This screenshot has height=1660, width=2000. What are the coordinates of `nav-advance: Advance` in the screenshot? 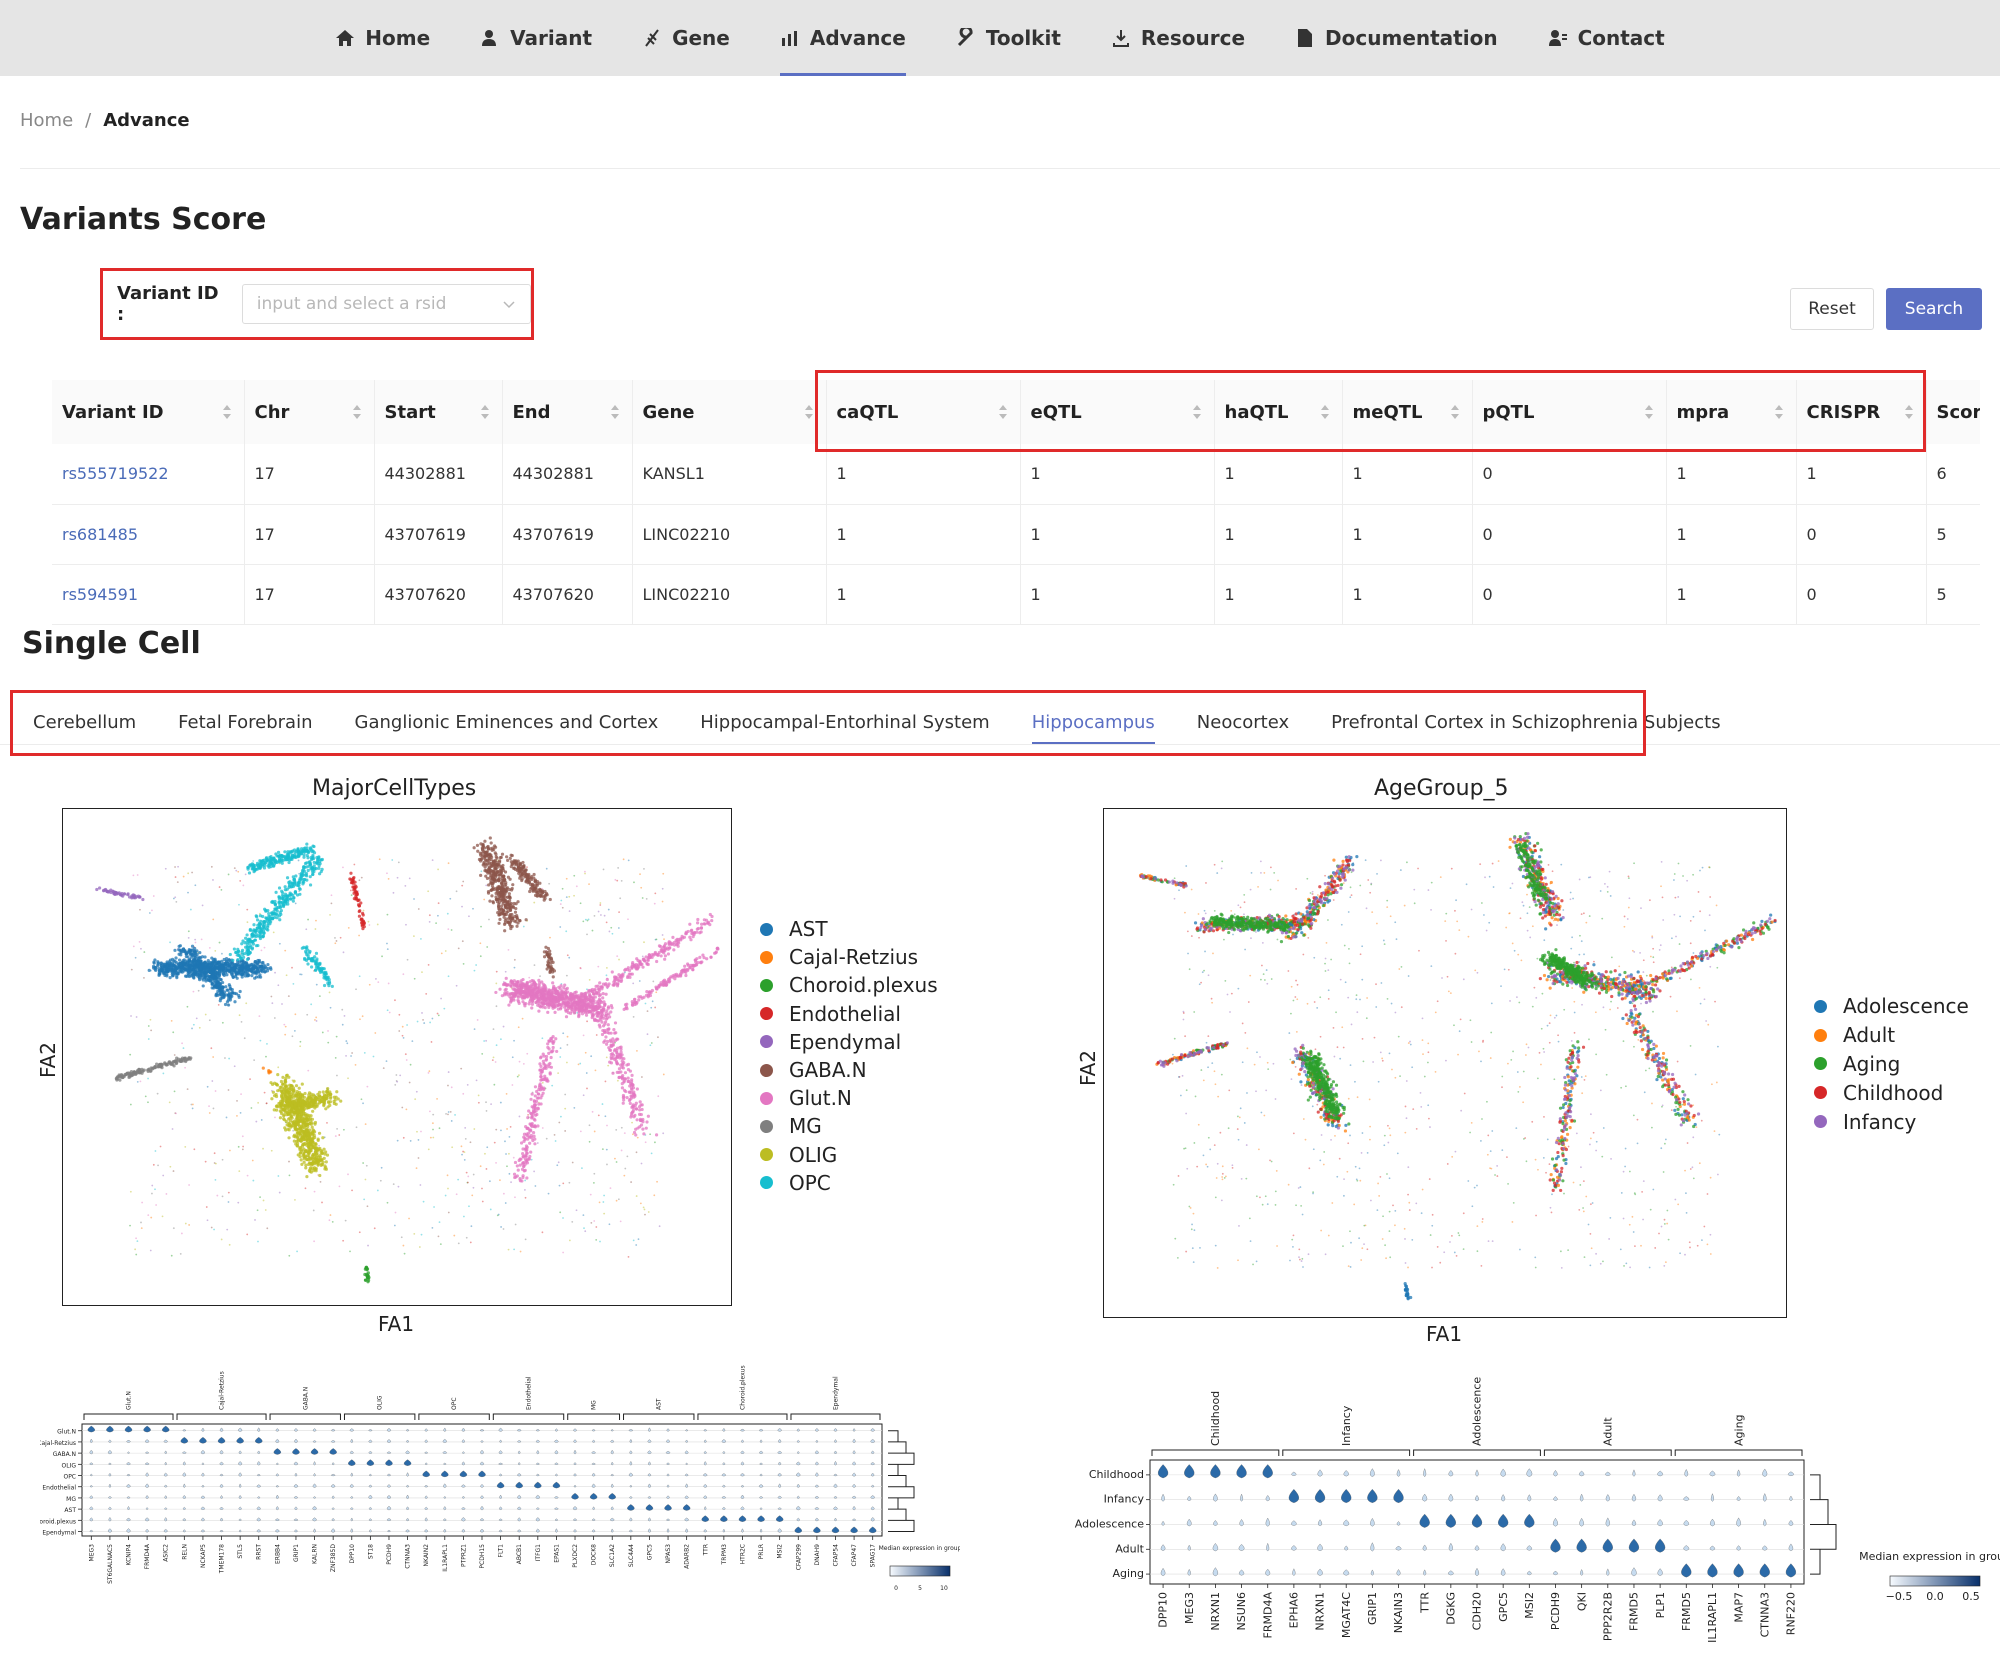 It's located at (843, 38).